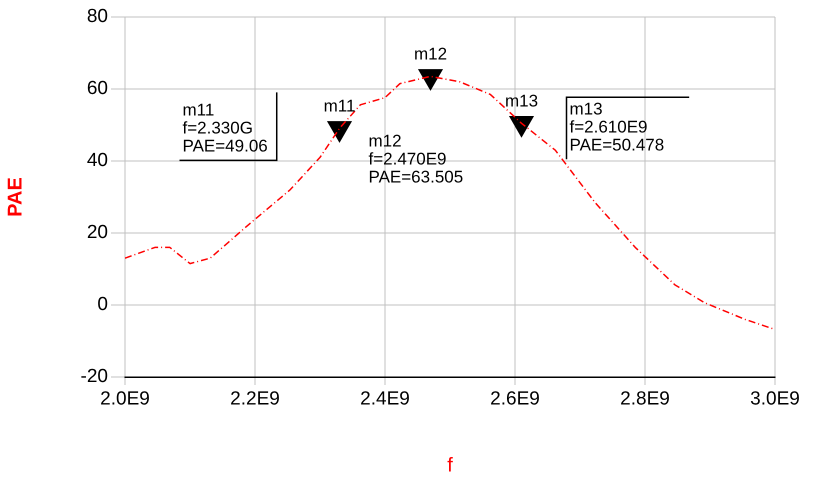  Describe the element at coordinates (521, 100) in the screenshot. I see `annotation: m13` at that location.